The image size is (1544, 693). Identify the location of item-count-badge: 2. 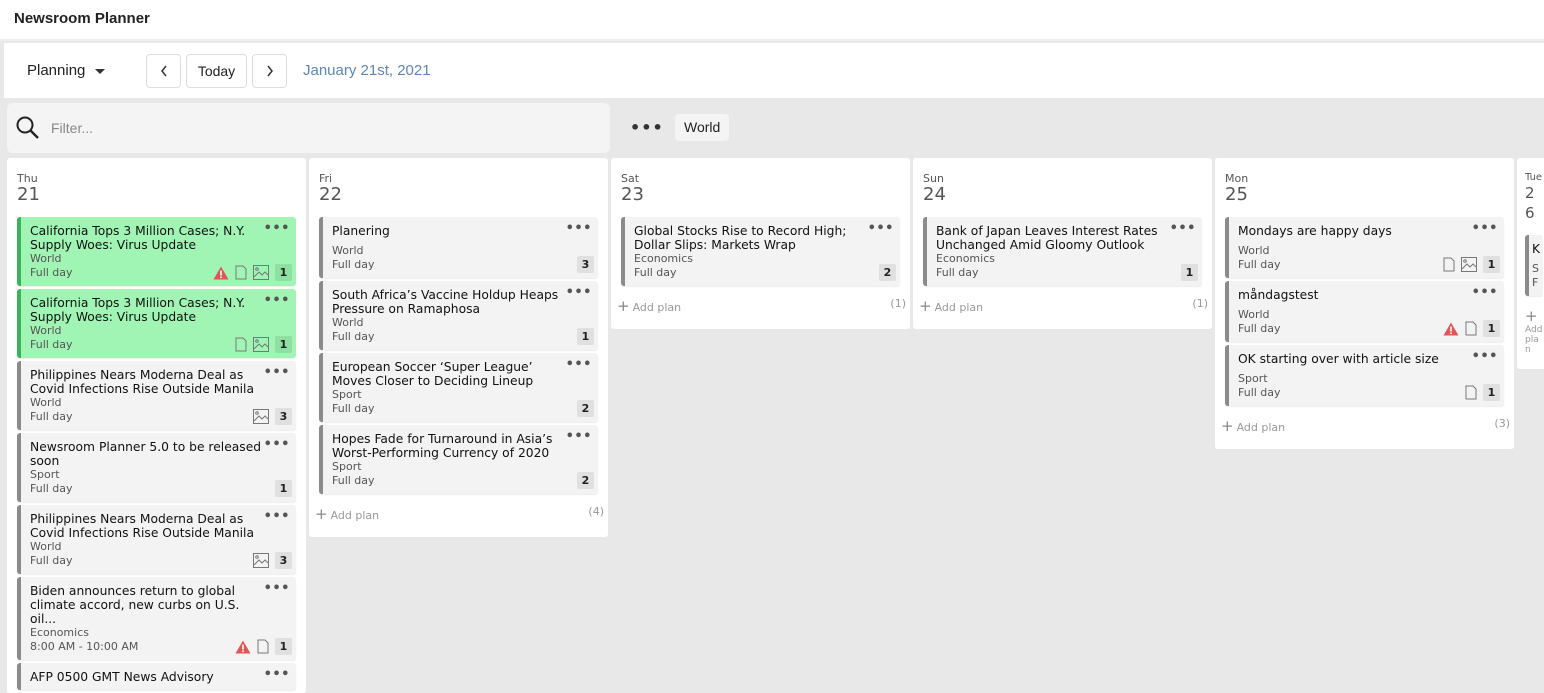
(585, 480).